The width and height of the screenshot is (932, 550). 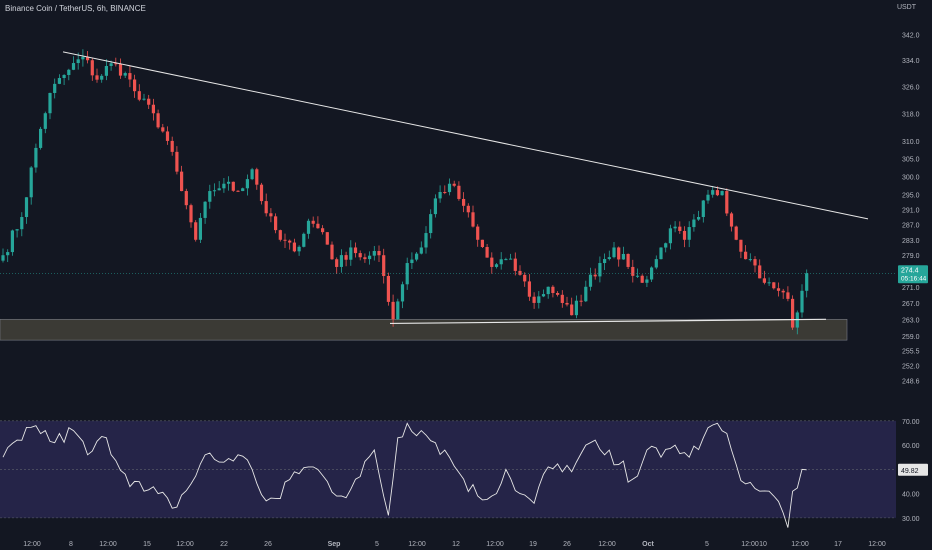 What do you see at coordinates (567, 544) in the screenshot?
I see `time-tick-label: 26` at bounding box center [567, 544].